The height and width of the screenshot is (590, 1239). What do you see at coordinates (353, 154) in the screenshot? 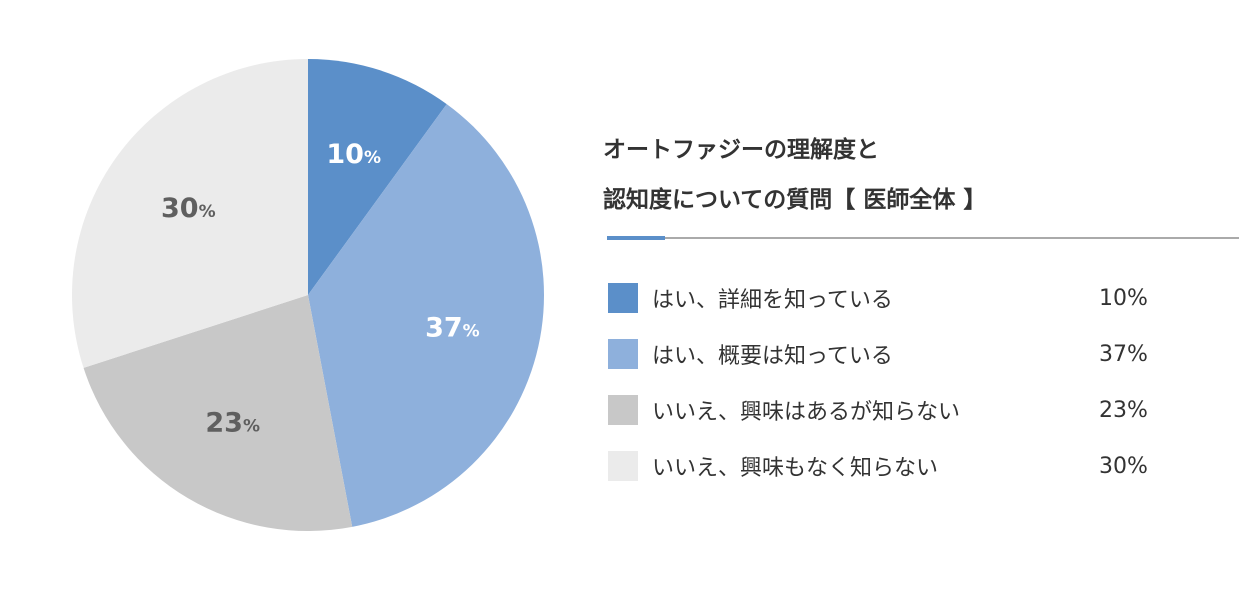
I see `slice-value-label: 10%` at bounding box center [353, 154].